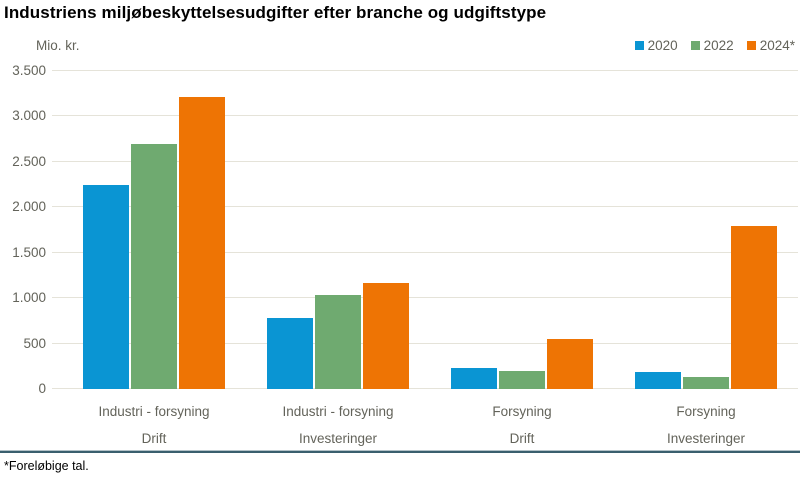 The width and height of the screenshot is (800, 479). I want to click on y-tick-label: 1.500, so click(29, 252).